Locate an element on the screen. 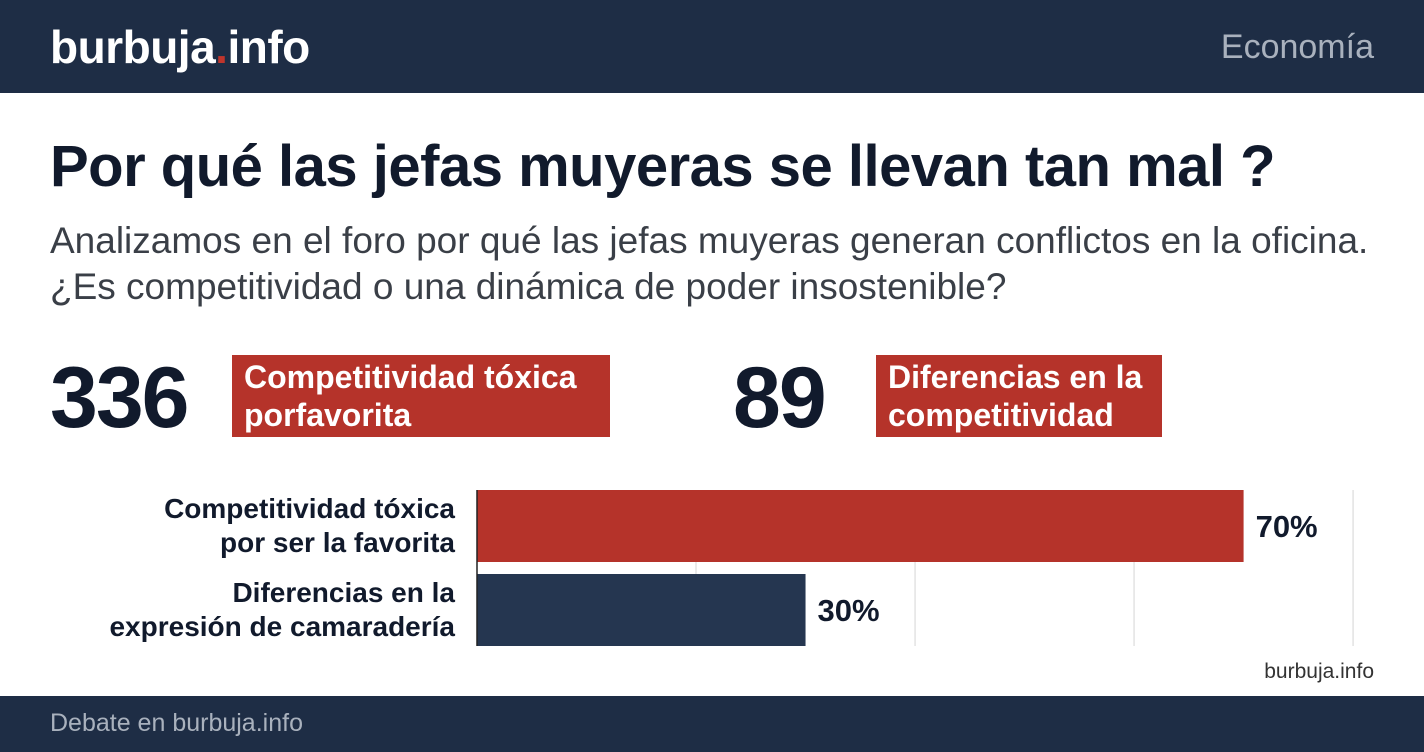 The image size is (1424, 752). bar-chart: 70% 30% is located at coordinates (915, 568).